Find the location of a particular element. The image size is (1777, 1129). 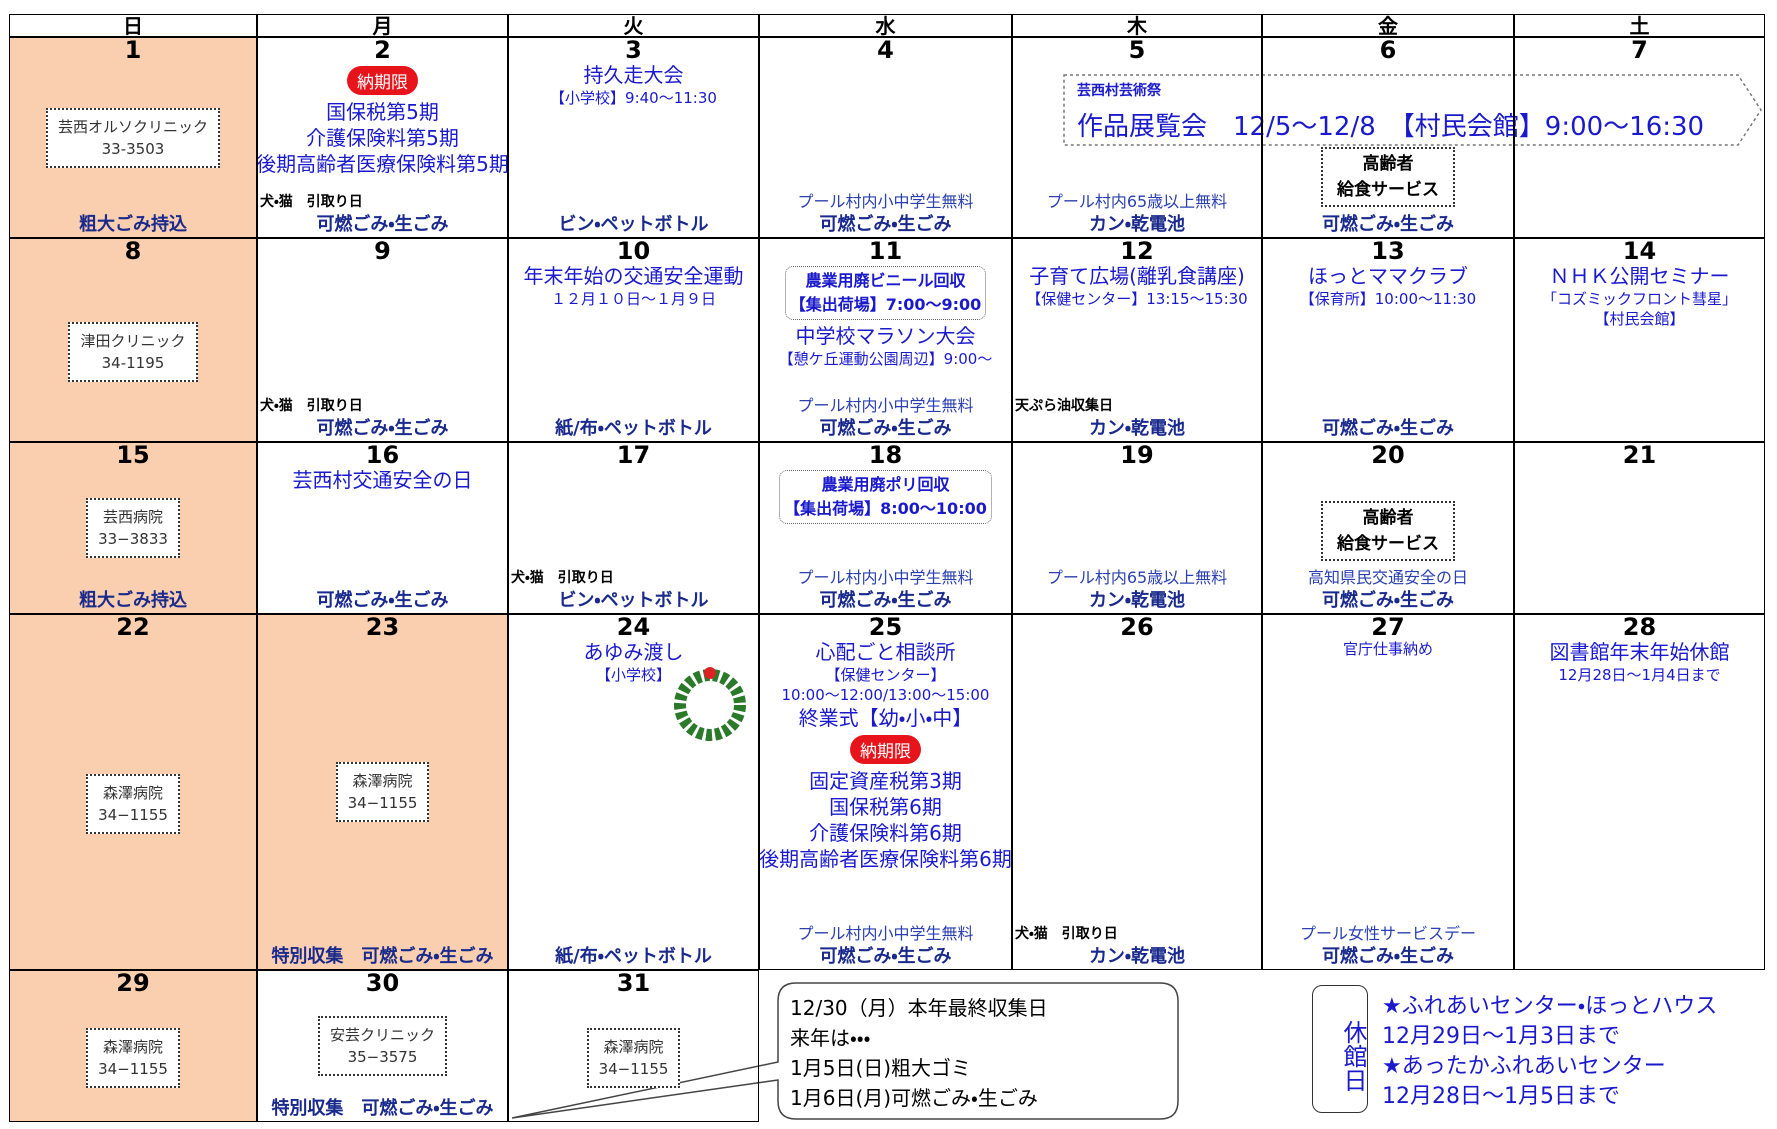

note: プール村内小中学生無料 is located at coordinates (885, 933).